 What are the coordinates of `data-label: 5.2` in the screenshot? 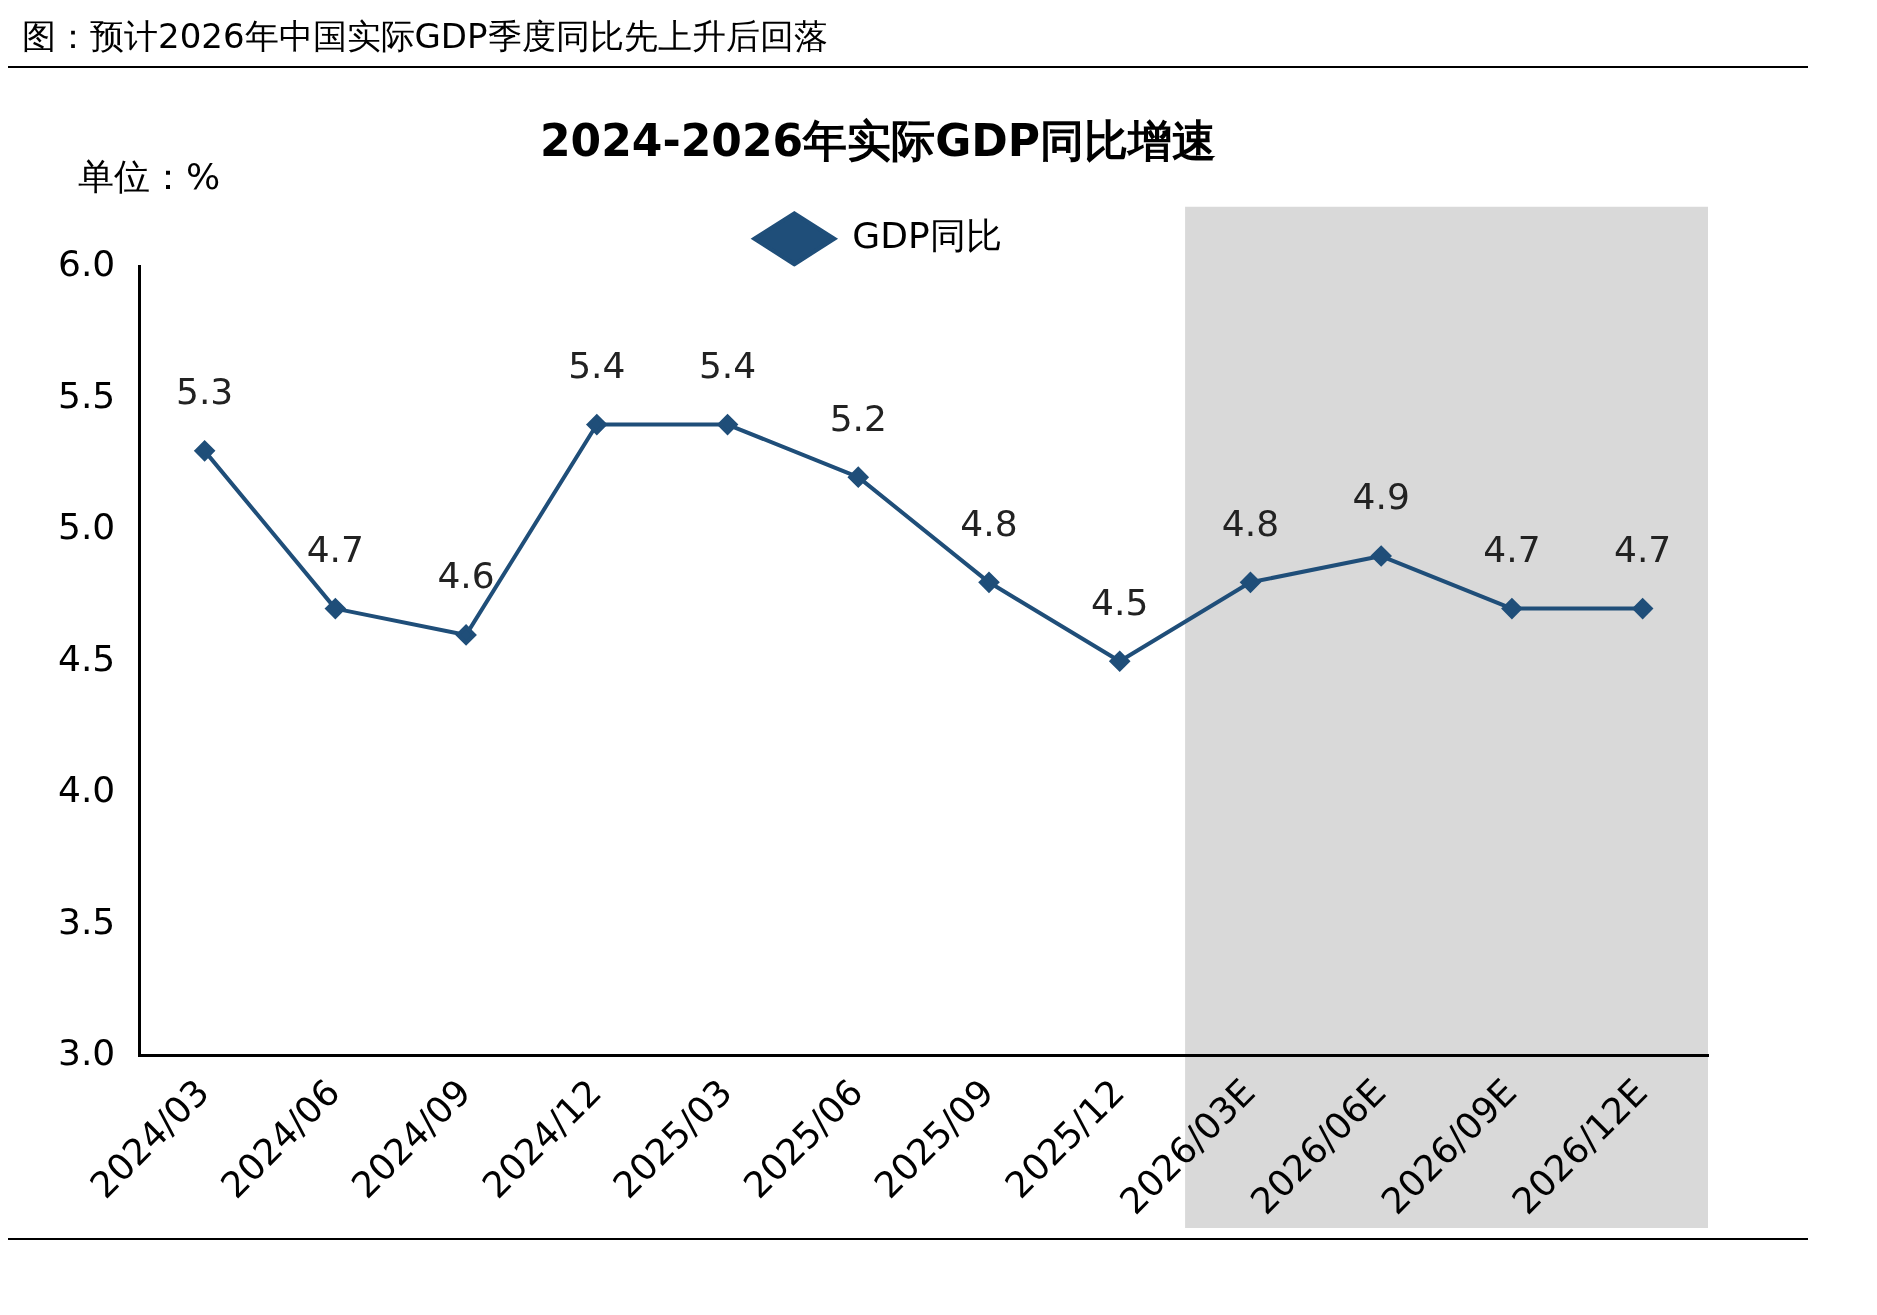 It's located at (858, 418).